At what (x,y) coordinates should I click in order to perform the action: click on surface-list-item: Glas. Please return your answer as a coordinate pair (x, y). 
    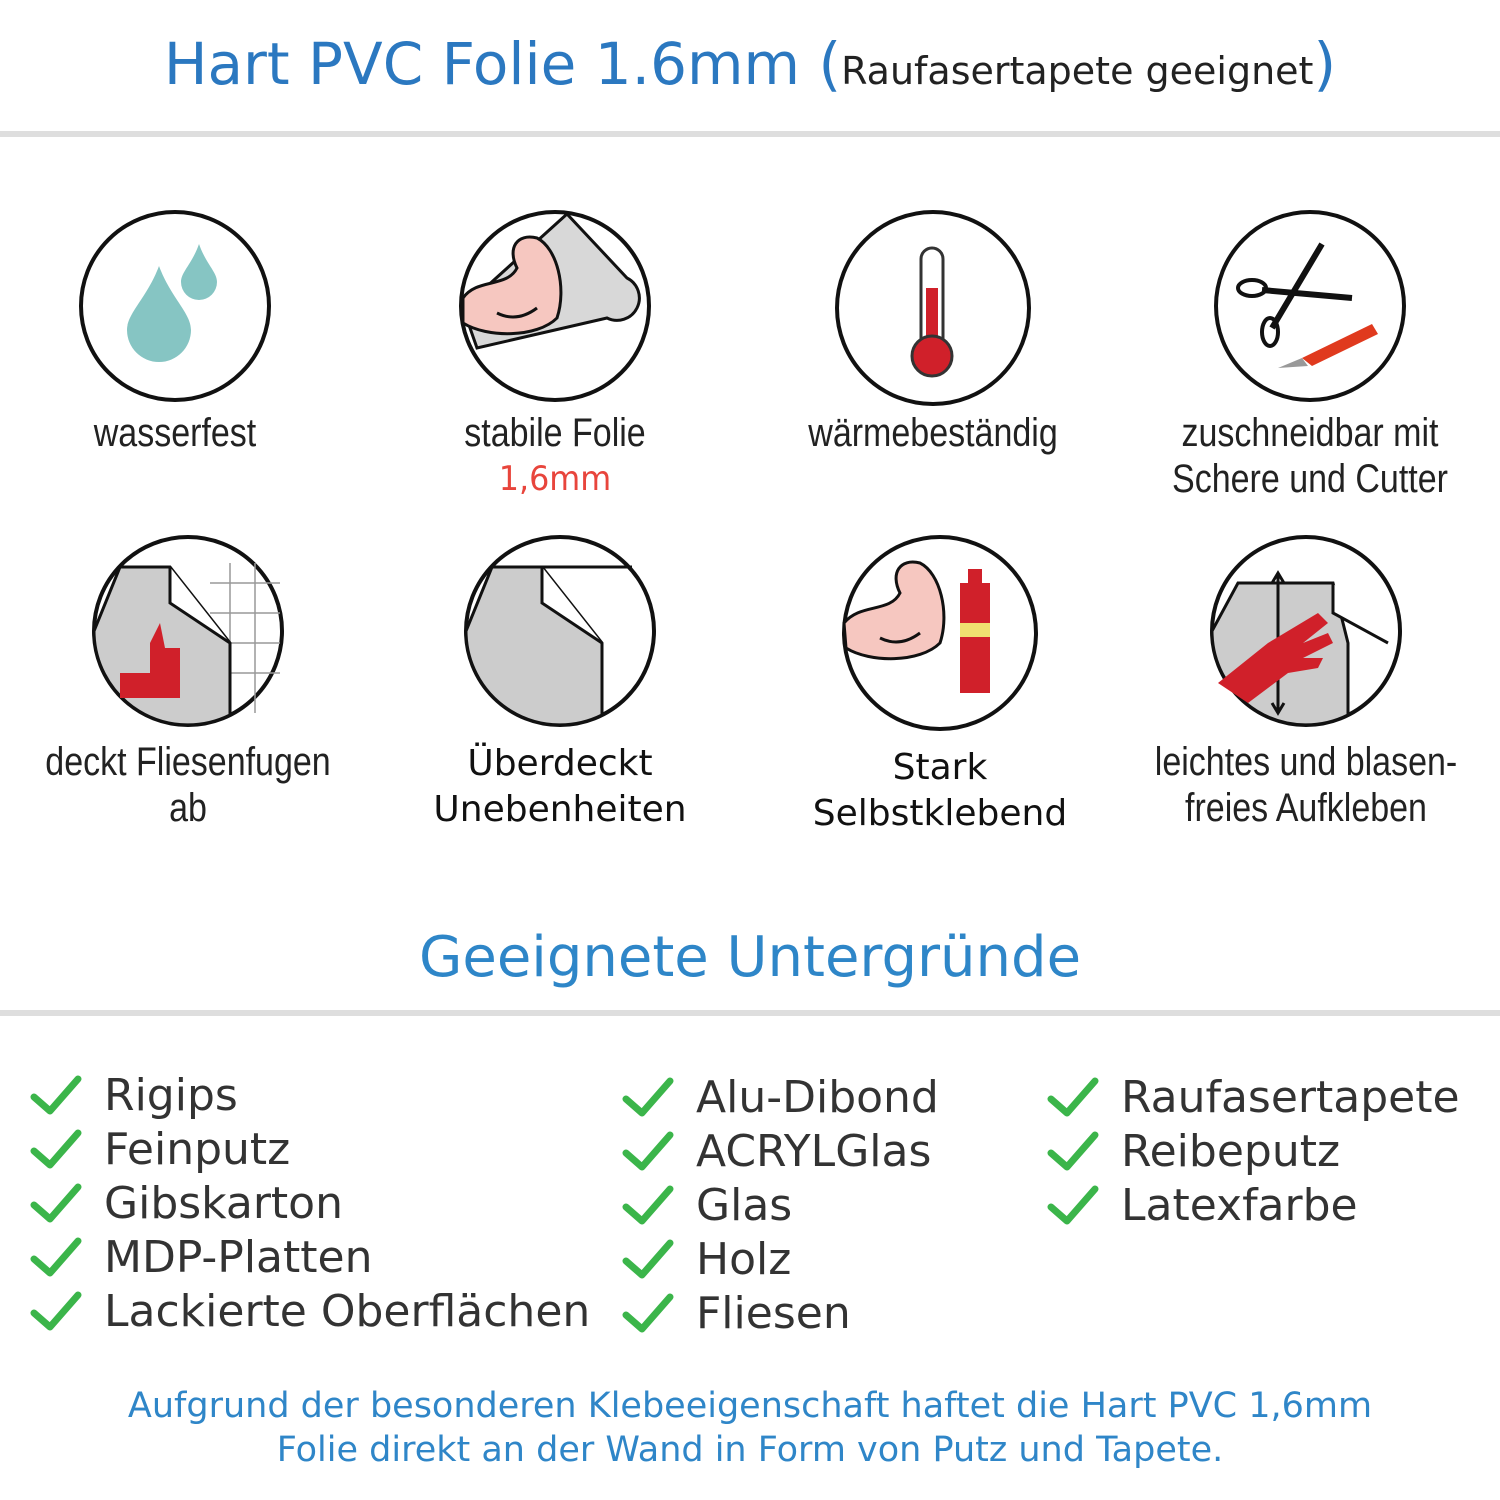
    Looking at the image, I should click on (780, 1205).